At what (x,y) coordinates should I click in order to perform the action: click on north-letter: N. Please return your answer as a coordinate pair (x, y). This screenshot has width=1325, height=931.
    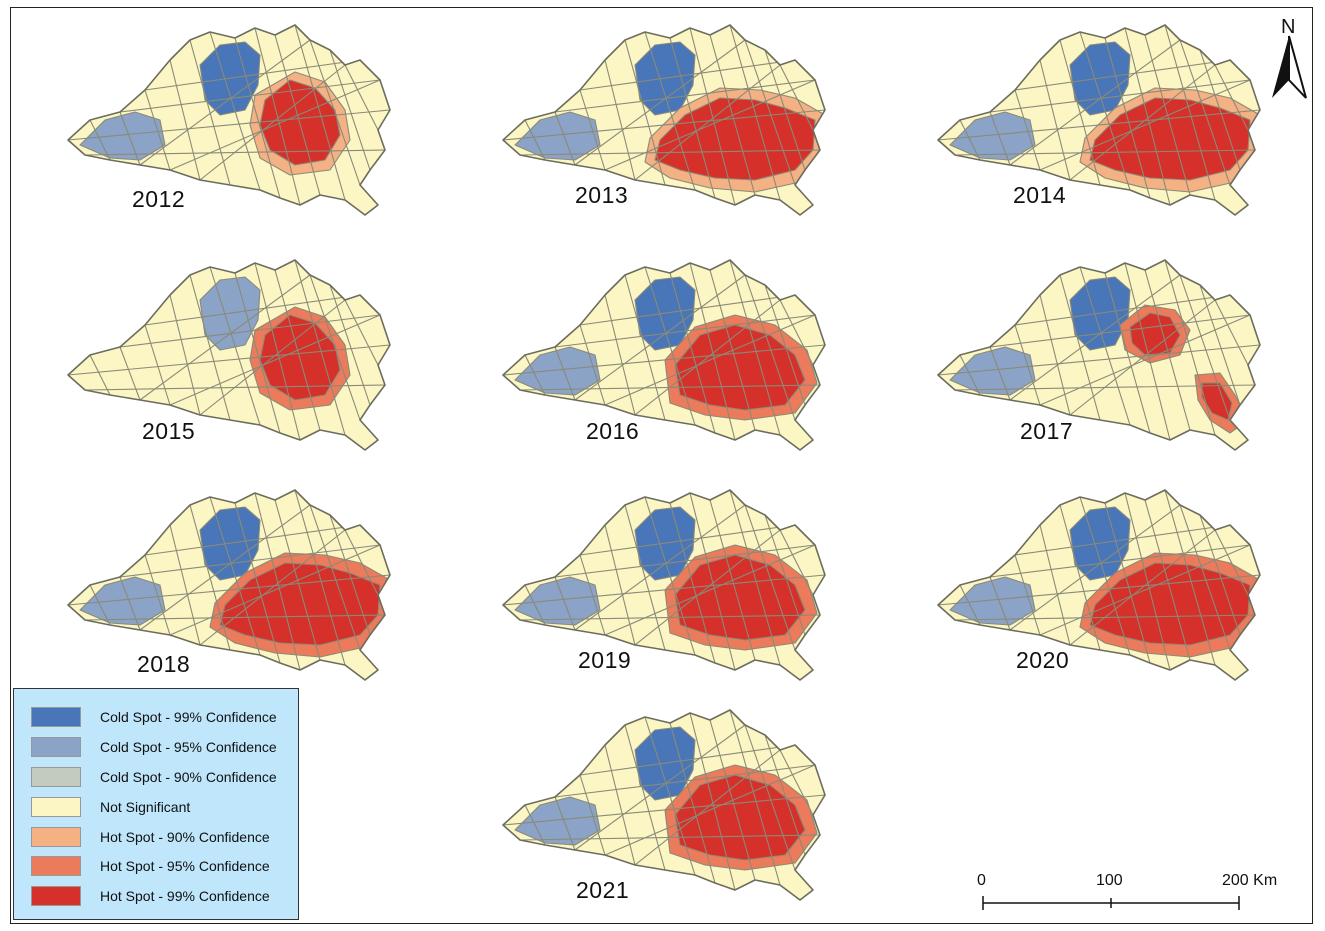
    Looking at the image, I should click on (1288, 27).